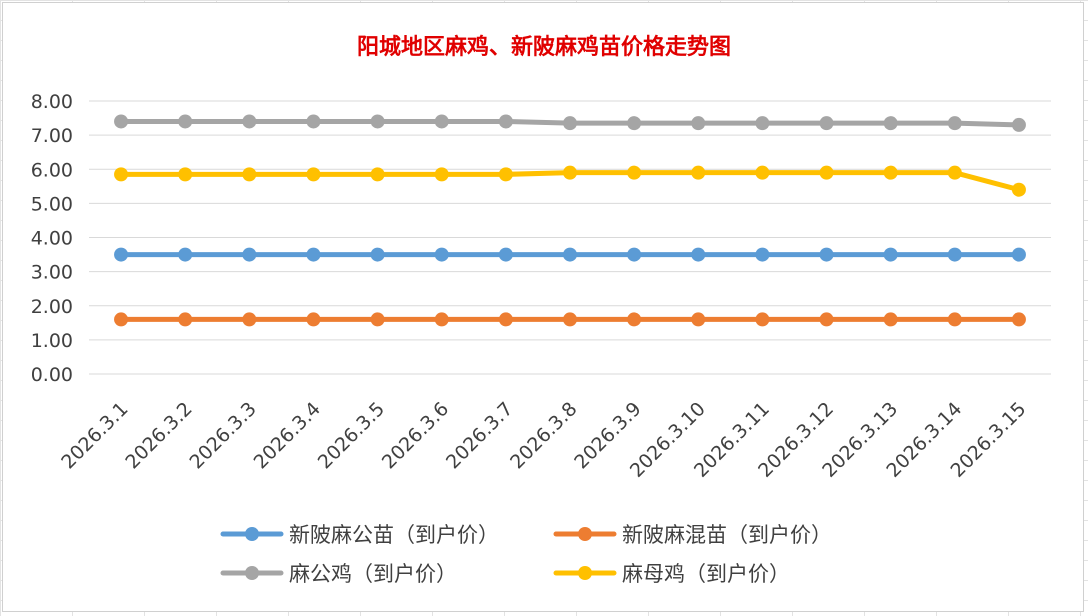 This screenshot has height=616, width=1088. What do you see at coordinates (415, 435) in the screenshot?
I see `x-tick-label: 2026.3.6` at bounding box center [415, 435].